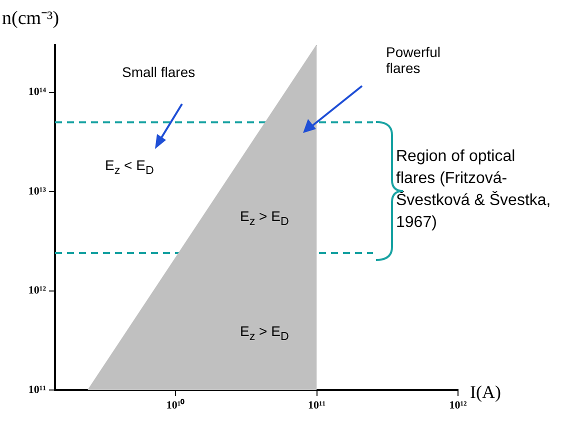  Describe the element at coordinates (37, 290) in the screenshot. I see `y-tick-label: 10¹²` at that location.